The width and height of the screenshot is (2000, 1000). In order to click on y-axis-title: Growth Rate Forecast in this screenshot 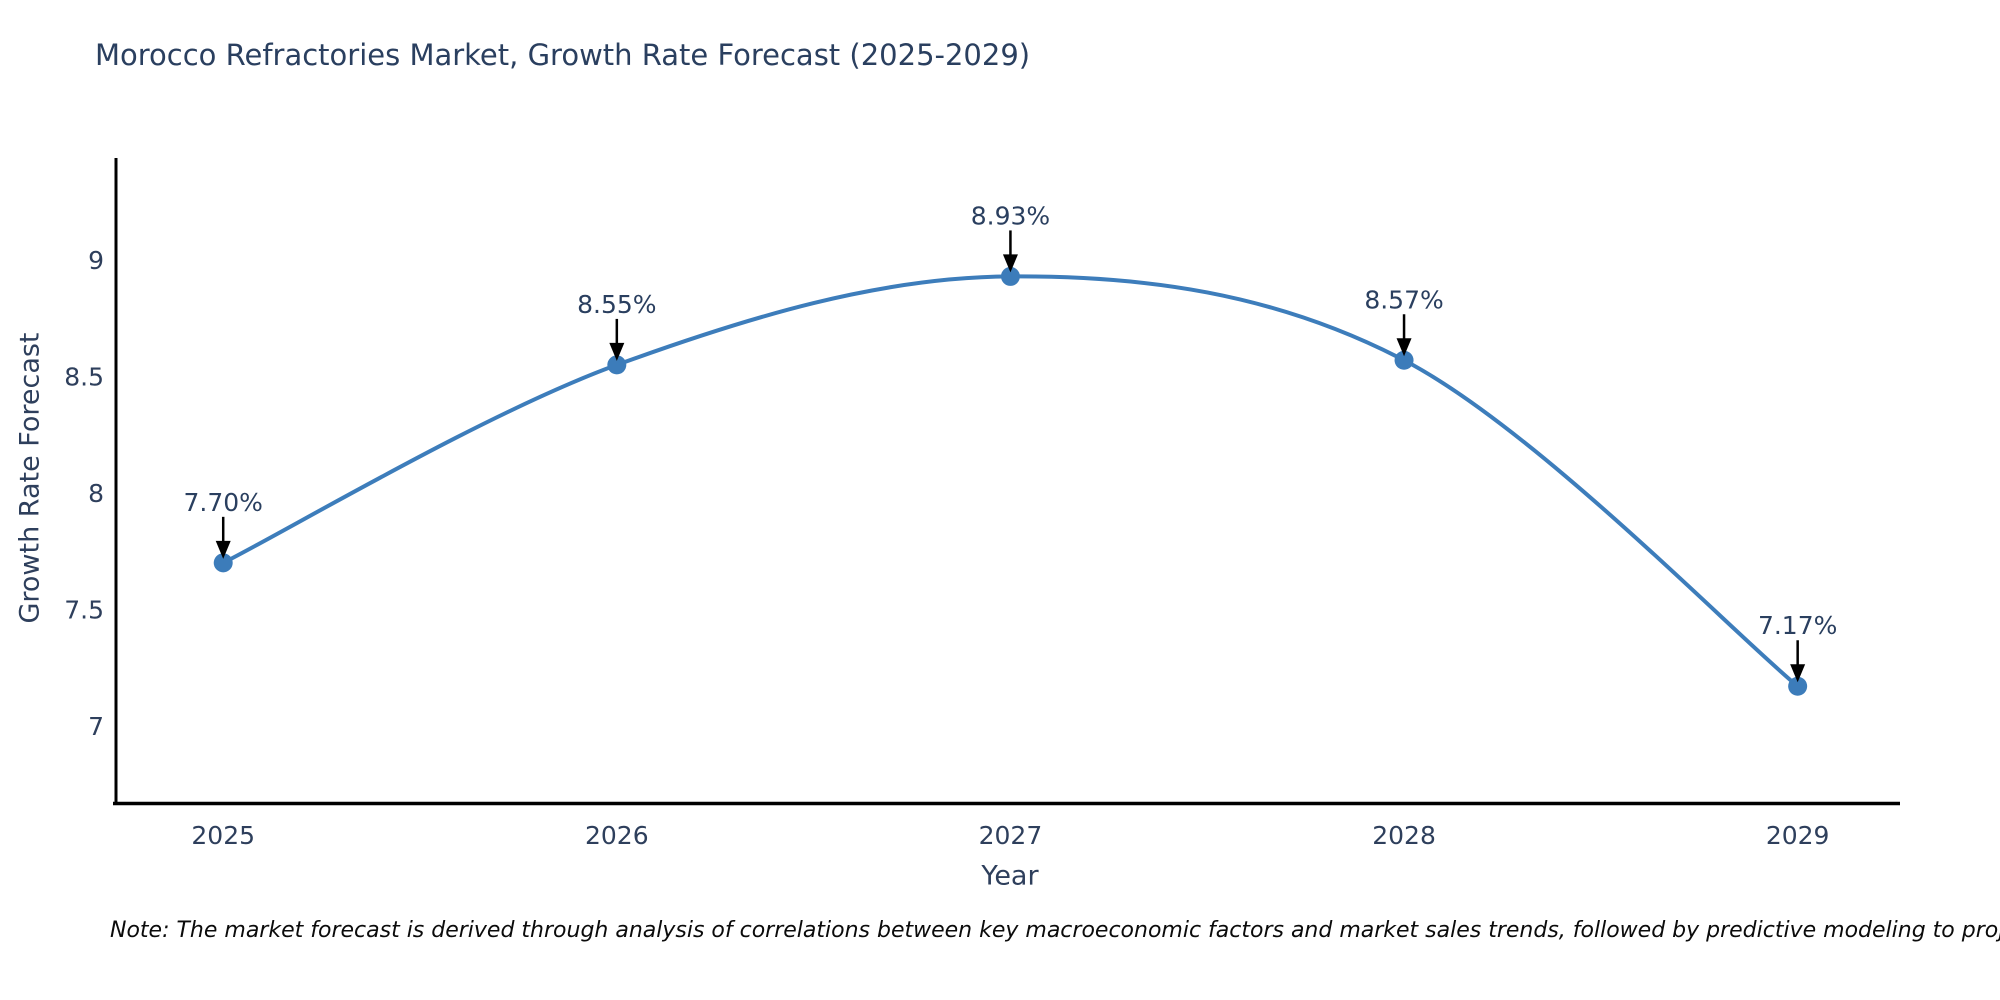, I will do `click(30, 478)`.